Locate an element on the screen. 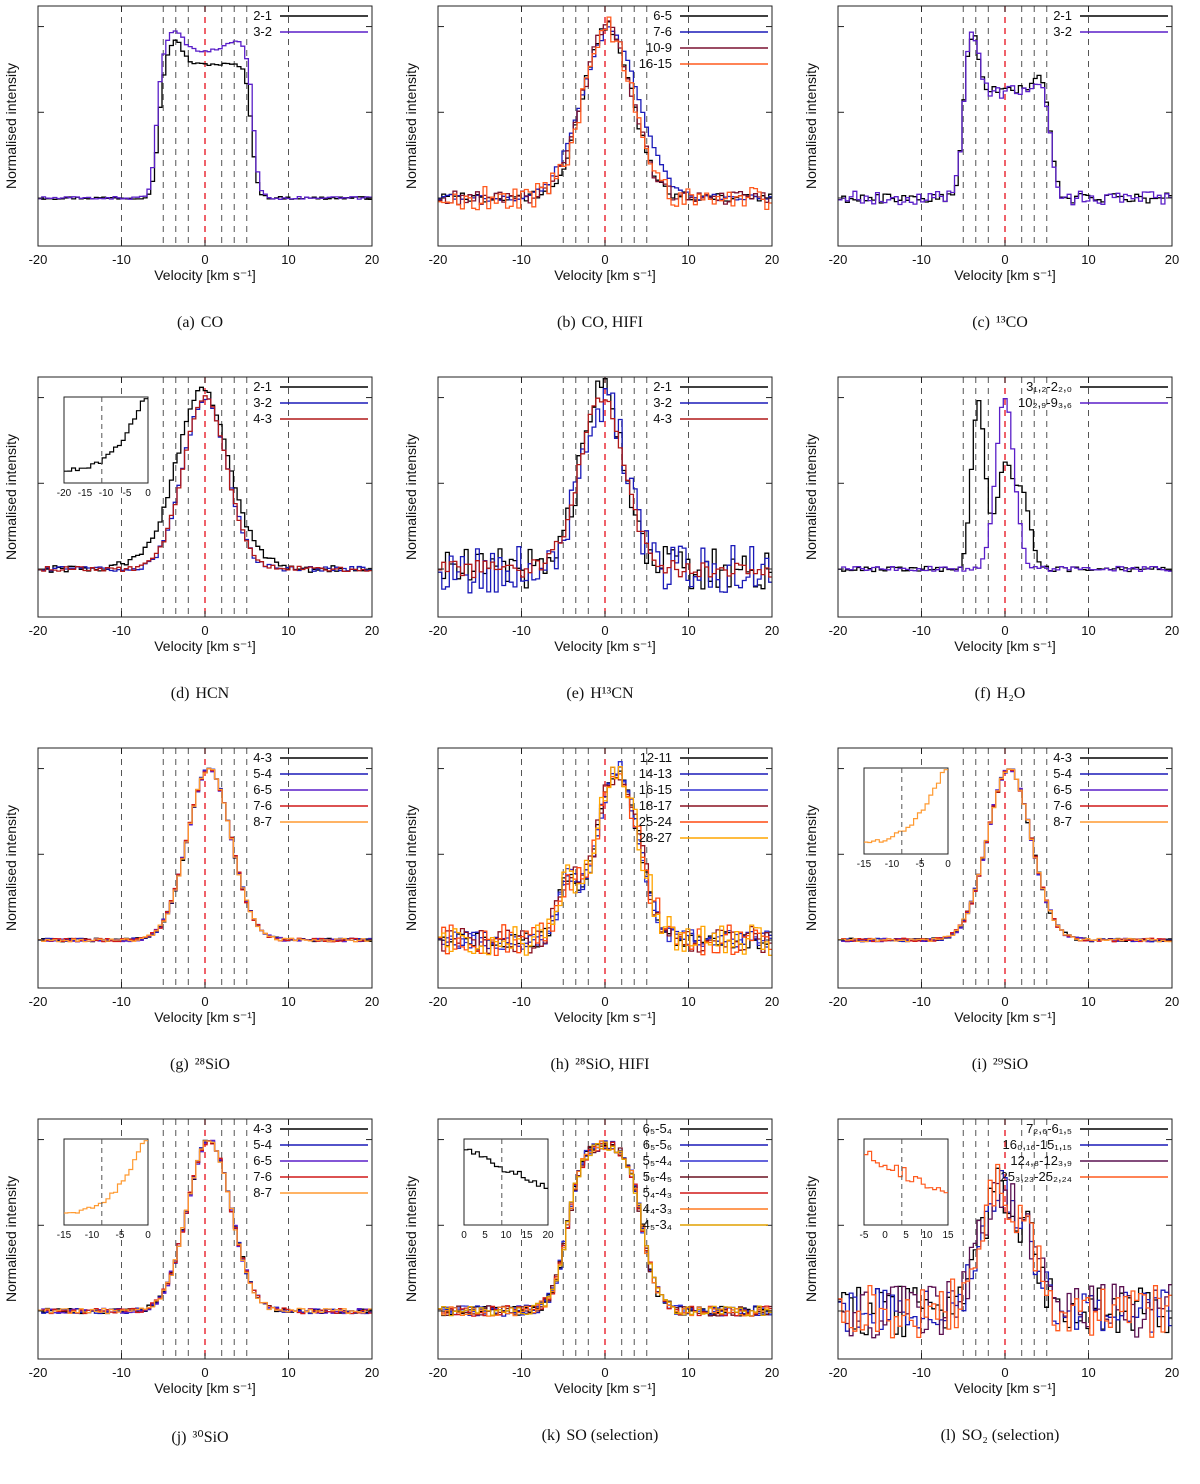 The height and width of the screenshot is (1484, 1200). panel-caption: (c) ¹³CO is located at coordinates (1000, 323).